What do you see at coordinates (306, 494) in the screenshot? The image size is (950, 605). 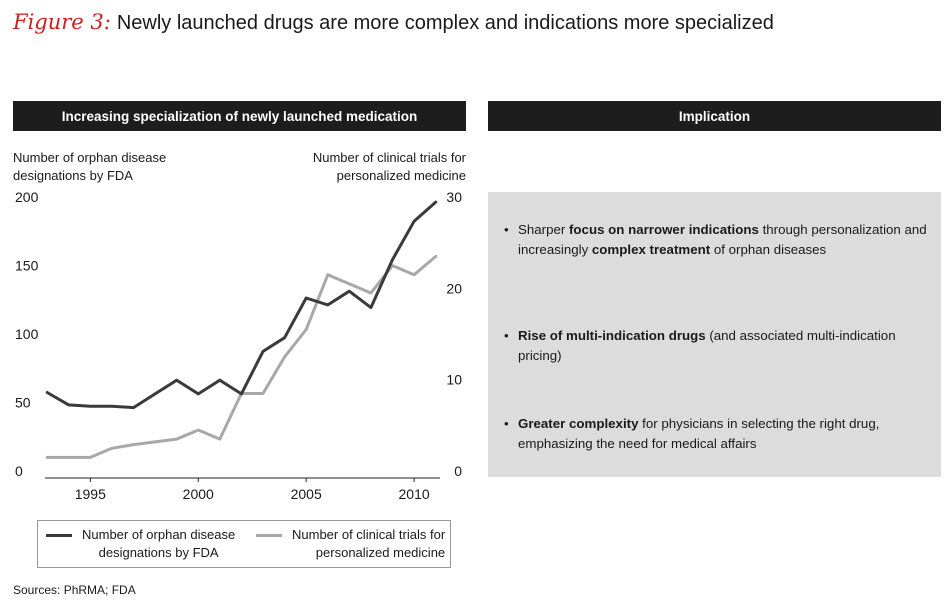 I see `x-tick-label: 2005` at bounding box center [306, 494].